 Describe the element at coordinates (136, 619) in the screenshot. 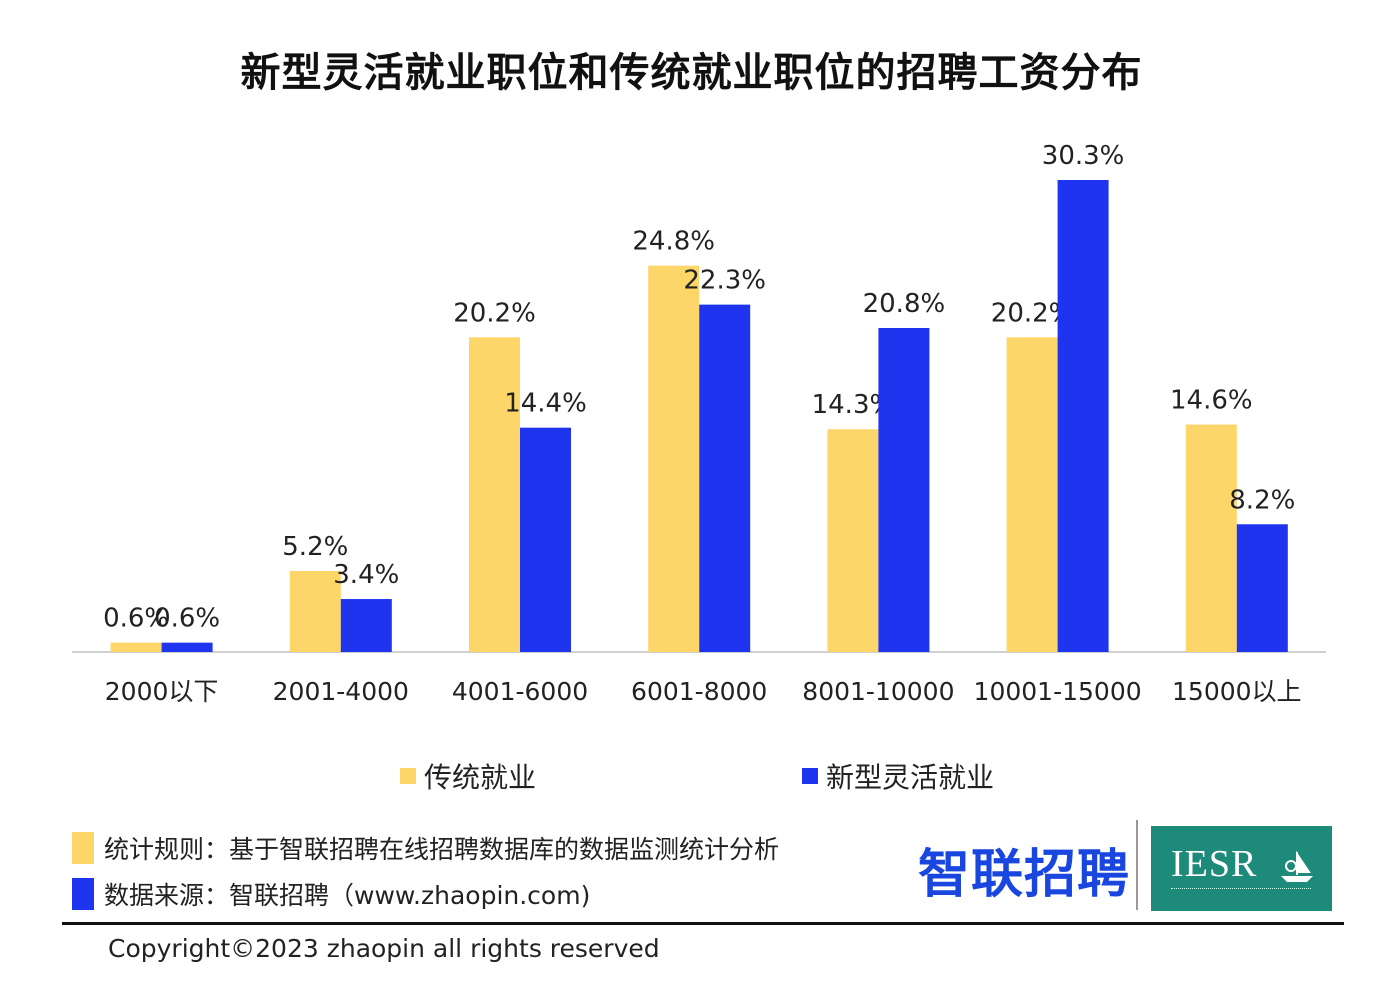

I see `data-label-traditional-0: 0.6%` at that location.